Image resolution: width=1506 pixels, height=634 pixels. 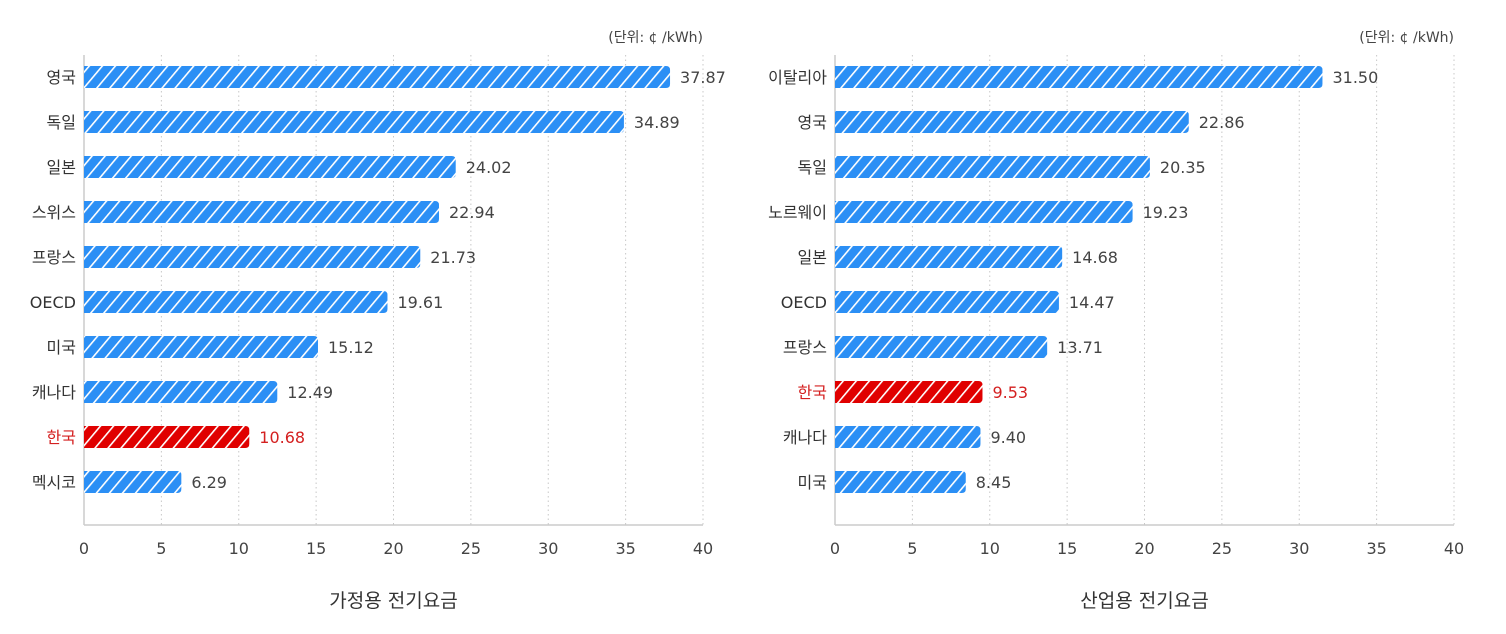 What do you see at coordinates (393, 601) in the screenshot?
I see `chart-title: 가정용 전기요금` at bounding box center [393, 601].